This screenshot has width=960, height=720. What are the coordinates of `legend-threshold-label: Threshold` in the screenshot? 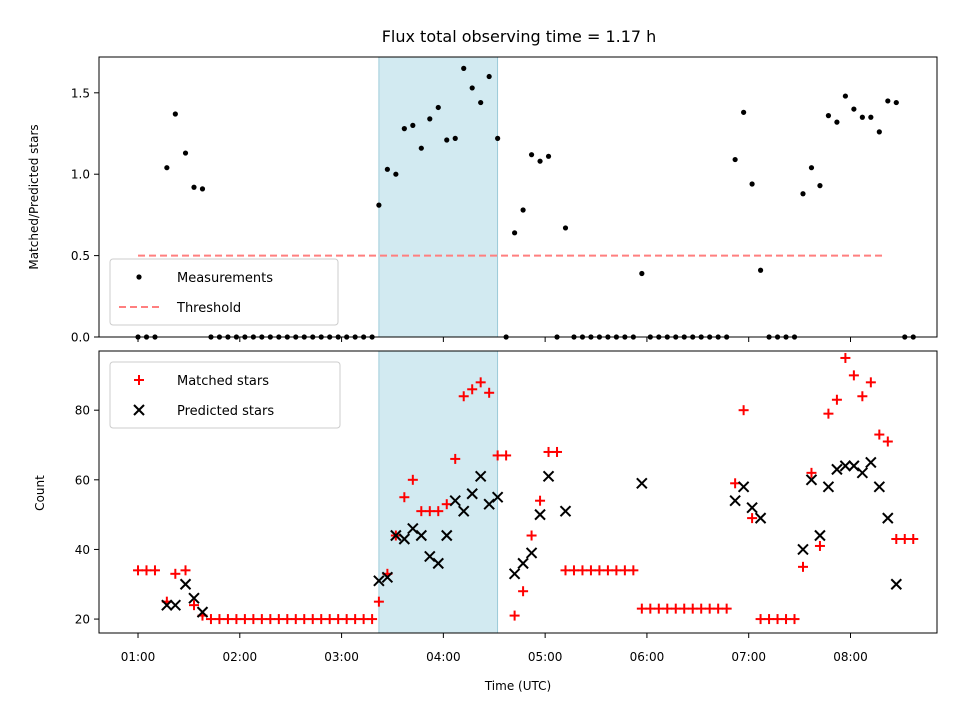 It's located at (208, 308).